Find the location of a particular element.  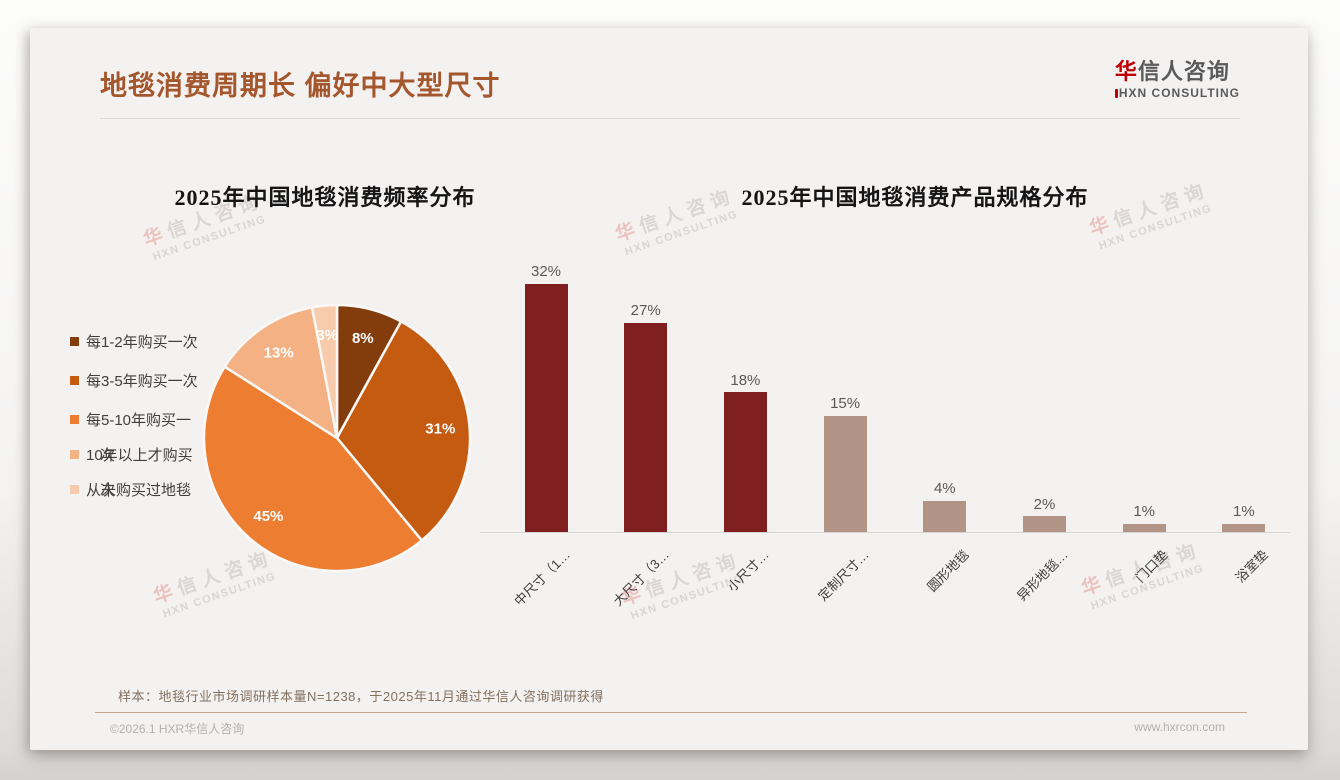

bar-value-label: 27% is located at coordinates (645, 310).